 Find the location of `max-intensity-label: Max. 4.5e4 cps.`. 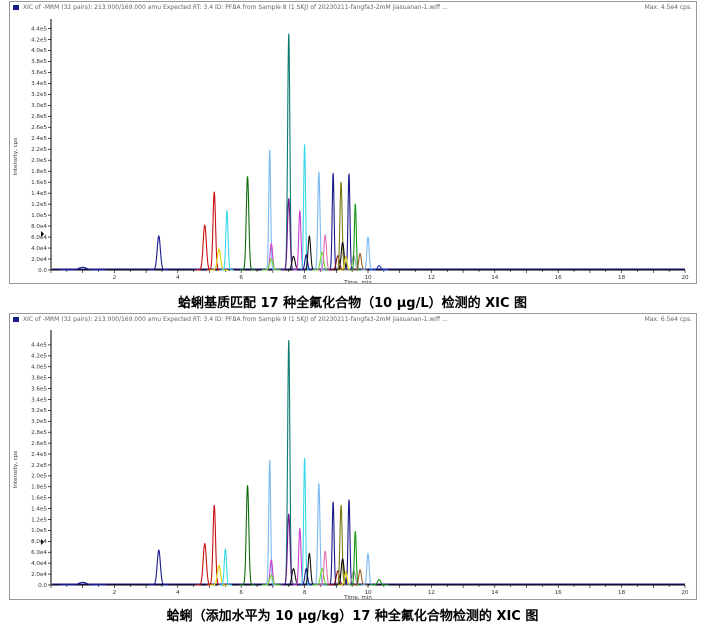

max-intensity-label: Max. 4.5e4 cps. is located at coordinates (668, 7).